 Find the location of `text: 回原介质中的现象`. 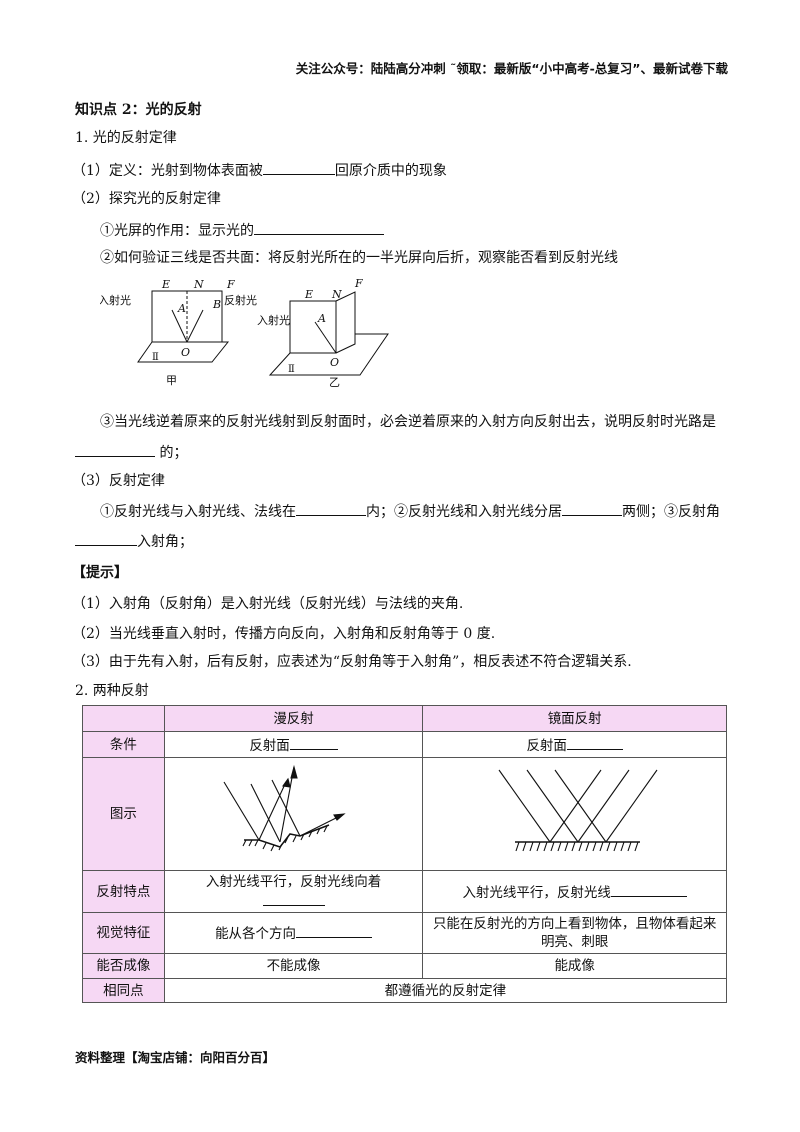

text: 回原介质中的现象 is located at coordinates (390, 171).